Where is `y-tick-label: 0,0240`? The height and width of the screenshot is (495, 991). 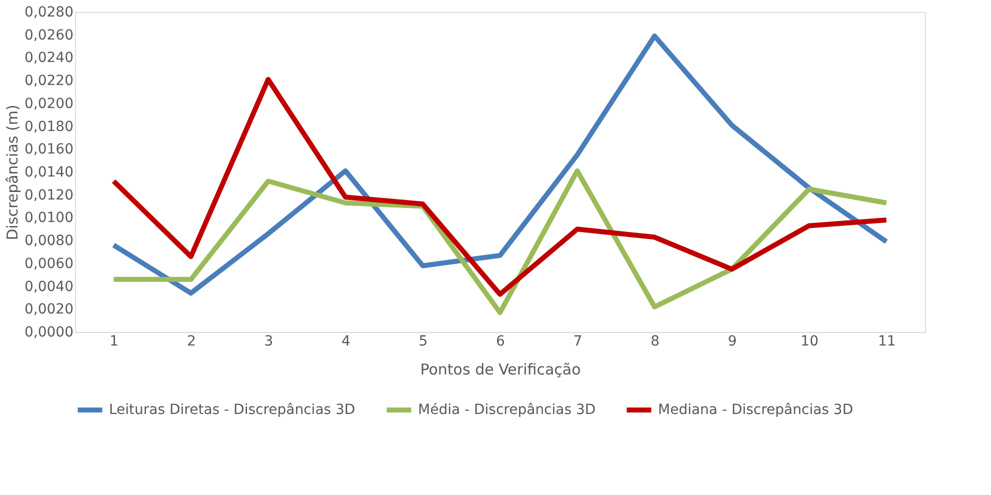
y-tick-label: 0,0240 is located at coordinates (49, 58).